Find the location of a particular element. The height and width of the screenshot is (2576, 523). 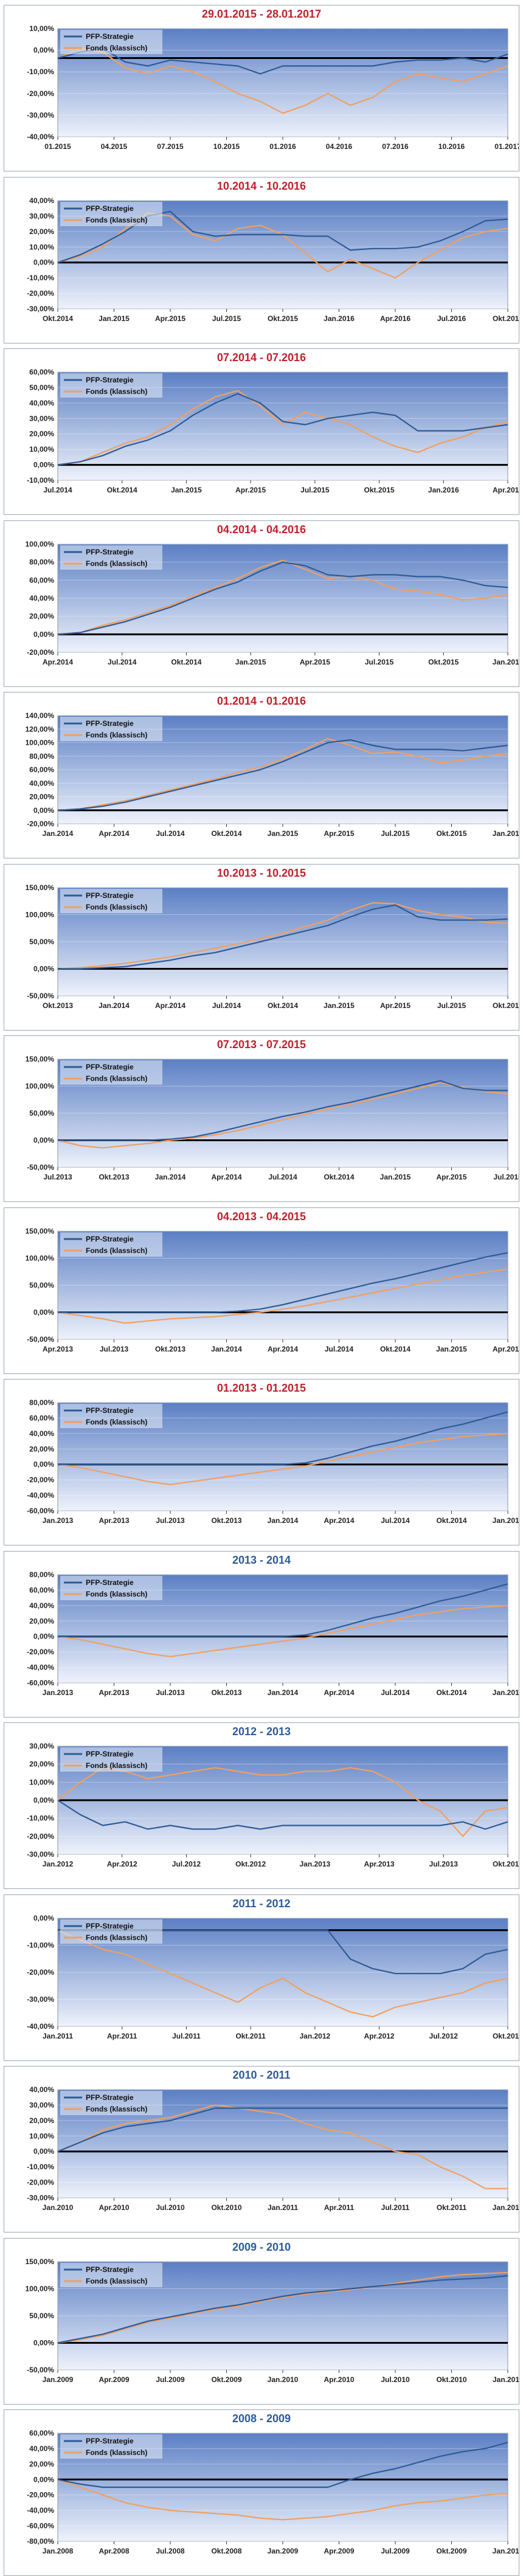

x-tick-label: Apr.2010 is located at coordinates (114, 2207).